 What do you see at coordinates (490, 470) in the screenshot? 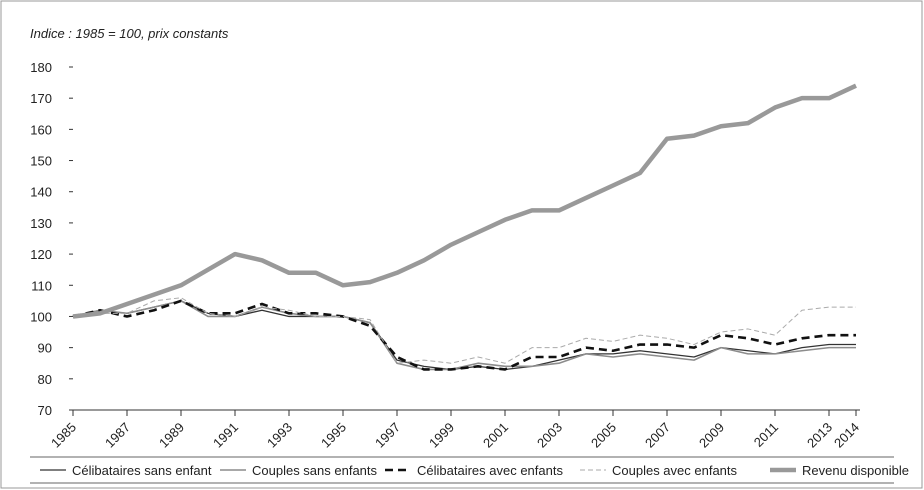
I see `legend-label: Célibataires avec enfants` at bounding box center [490, 470].